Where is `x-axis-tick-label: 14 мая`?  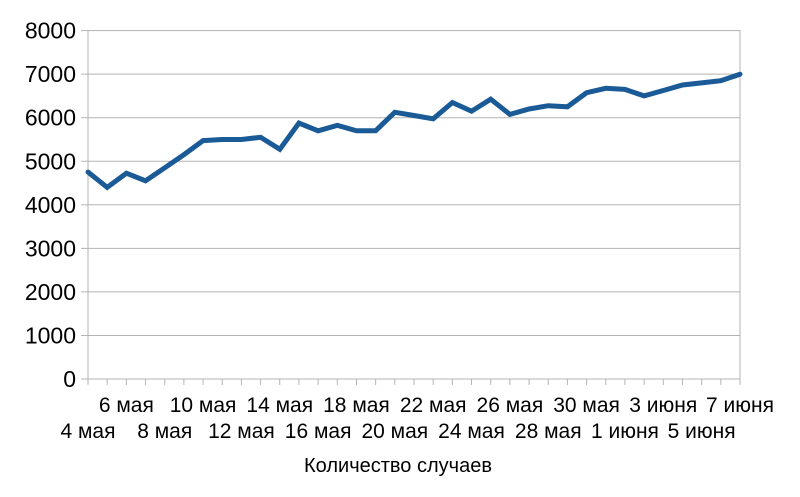
x-axis-tick-label: 14 мая is located at coordinates (279, 405).